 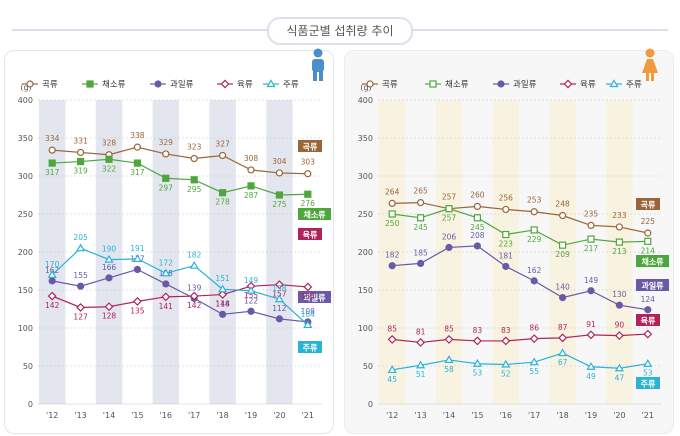 What do you see at coordinates (421, 374) in the screenshot?
I see `data-label-drink-1: 51` at bounding box center [421, 374].